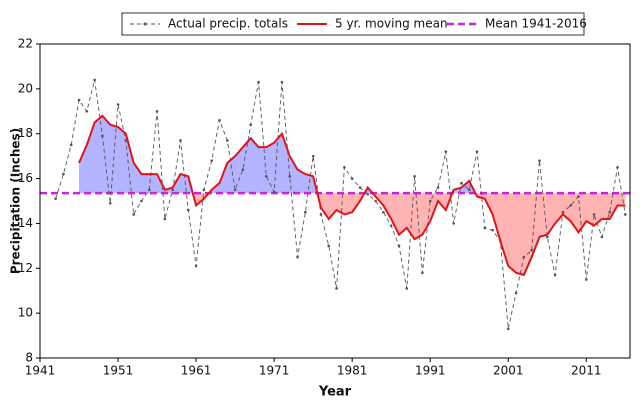 The height and width of the screenshot is (419, 640). Describe the element at coordinates (16, 201) in the screenshot. I see `y-axis-label: Precipitation (Inches)` at that location.